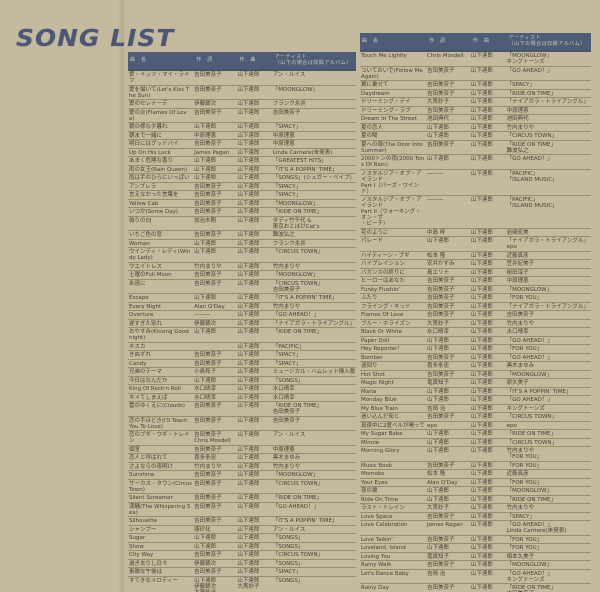 This screenshot has height=592, width=600. I want to click on song-row: あまく危険な香り 山下達郎 山下達郎 「GREATEST HITS」, so click(242, 161).